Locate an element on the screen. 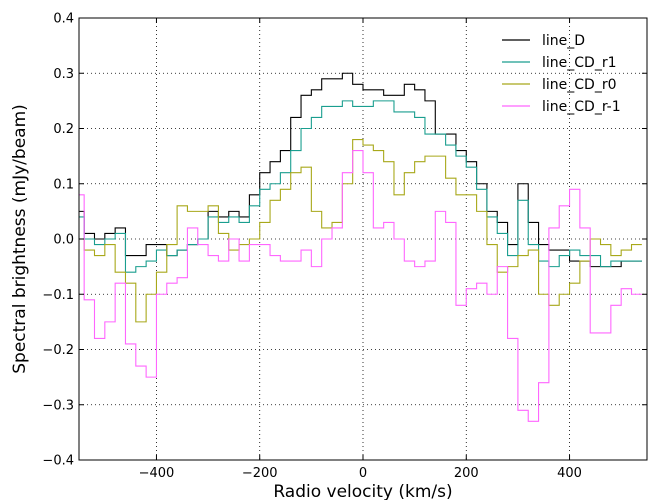 This screenshot has height=500, width=654. x-tick-label: 200 is located at coordinates (466, 473).